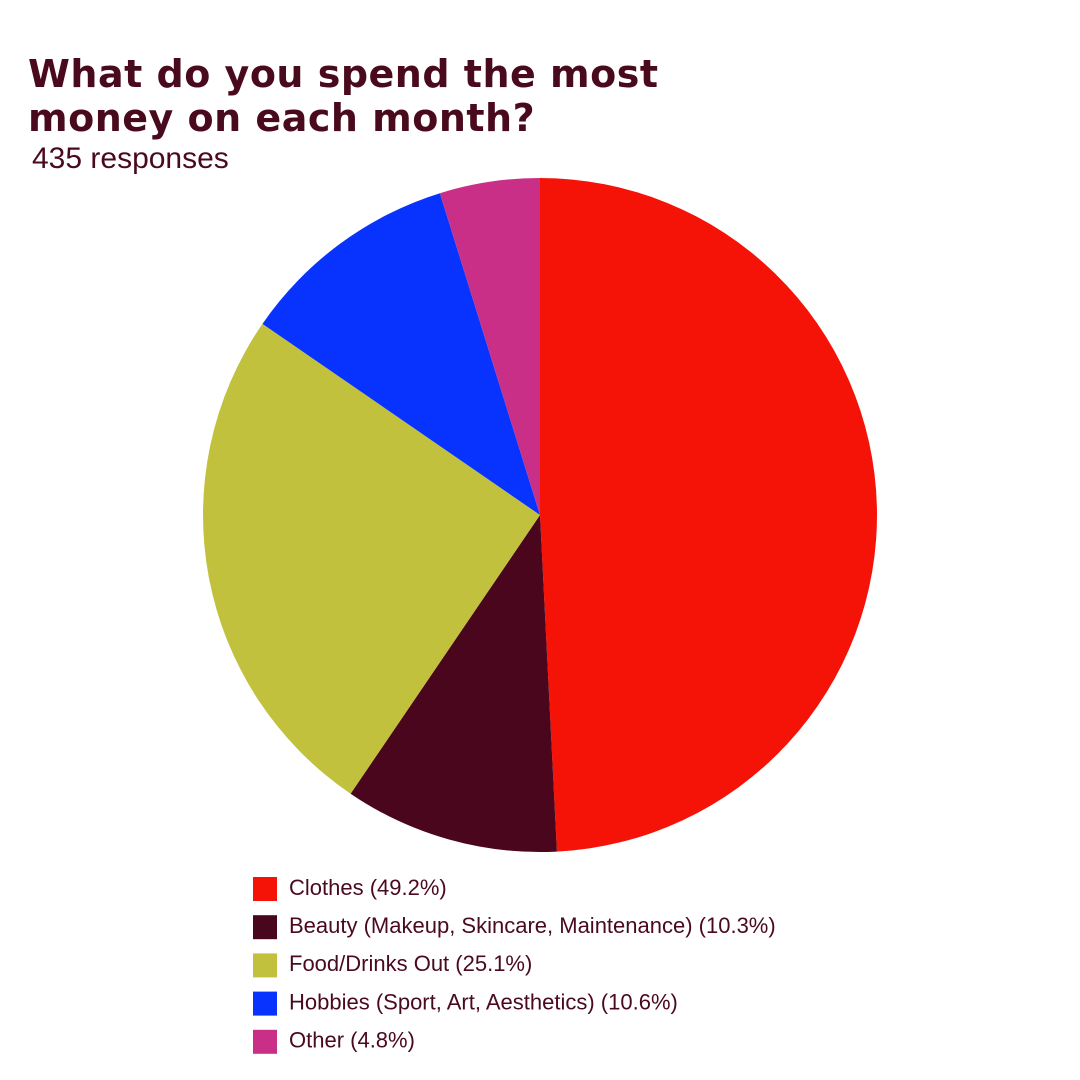 The height and width of the screenshot is (1080, 1080). I want to click on chart-subtitle: 435 responses, so click(130, 158).